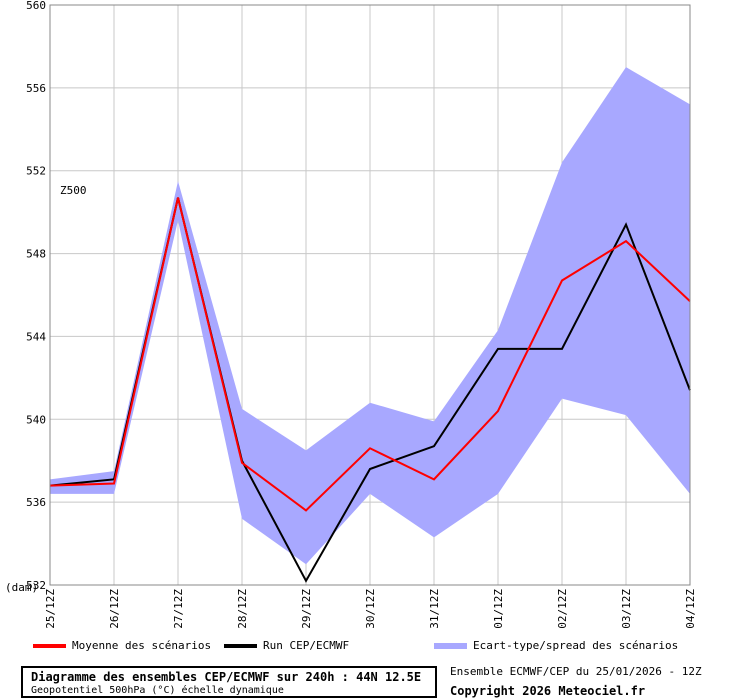  I want to click on y-tick-label: 548, so click(36, 254).